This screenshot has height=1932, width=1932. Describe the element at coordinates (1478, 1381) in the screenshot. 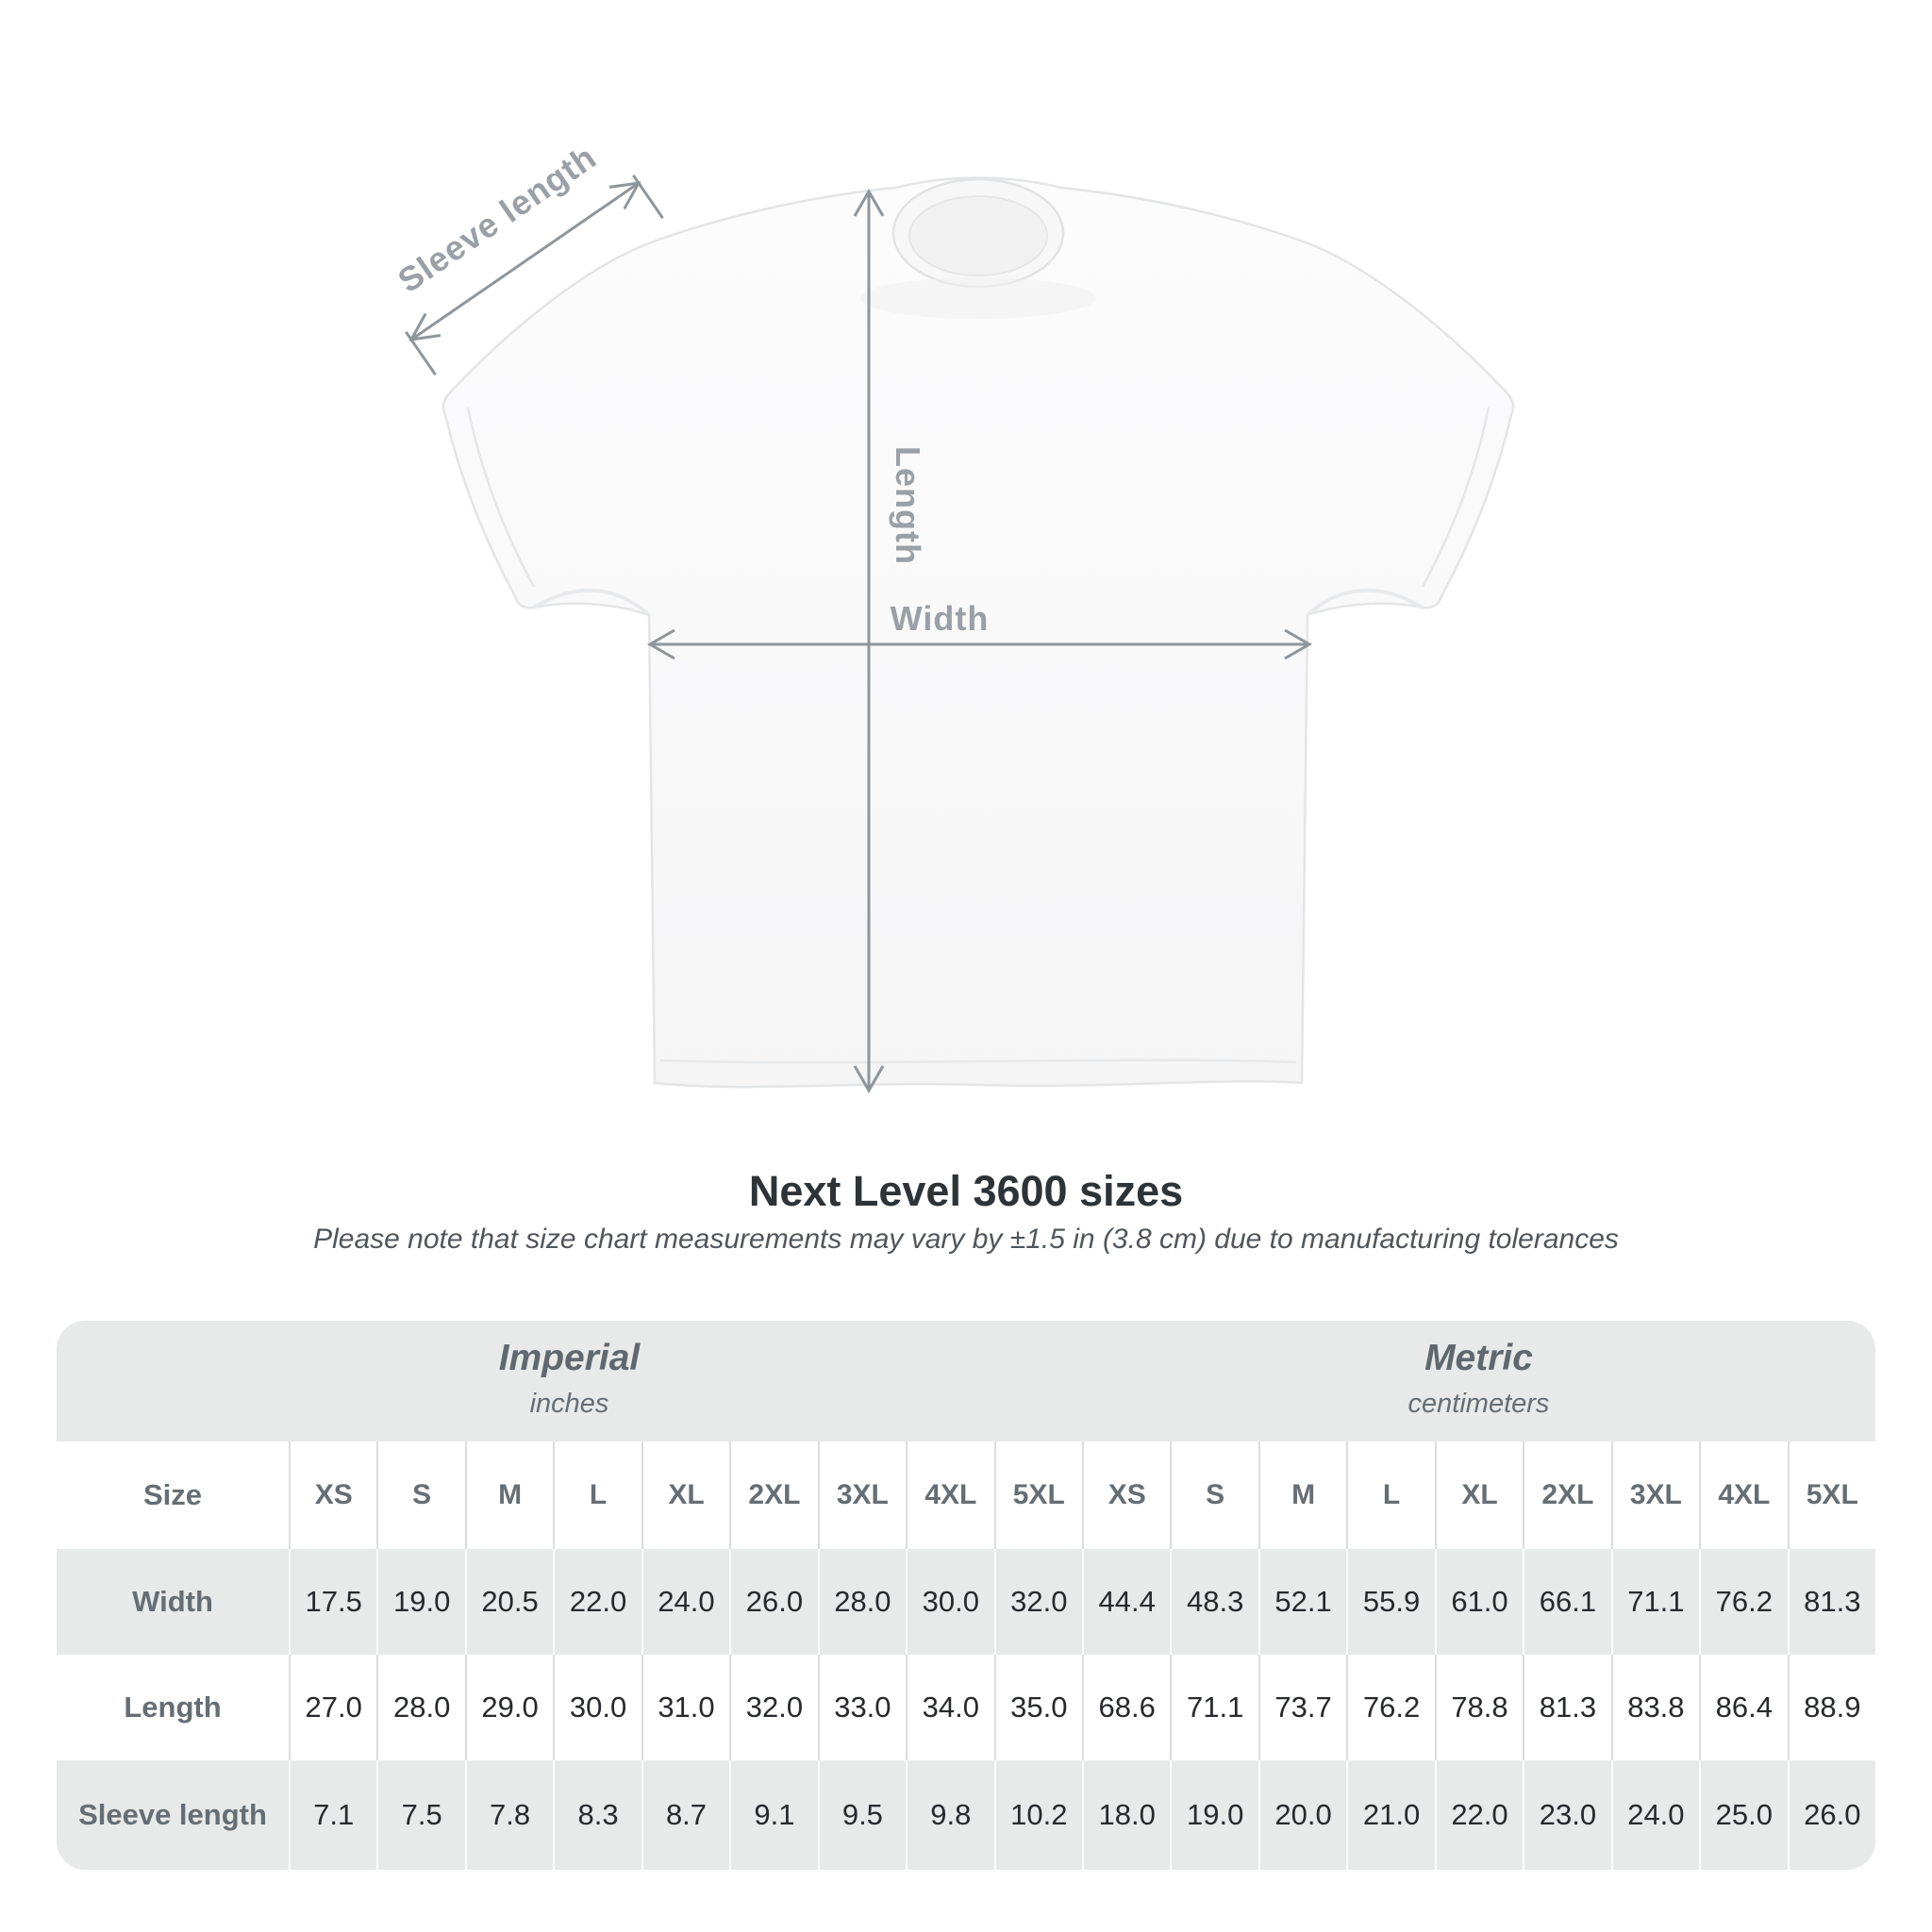

I see `metric-section-header: Metric centimeters` at that location.